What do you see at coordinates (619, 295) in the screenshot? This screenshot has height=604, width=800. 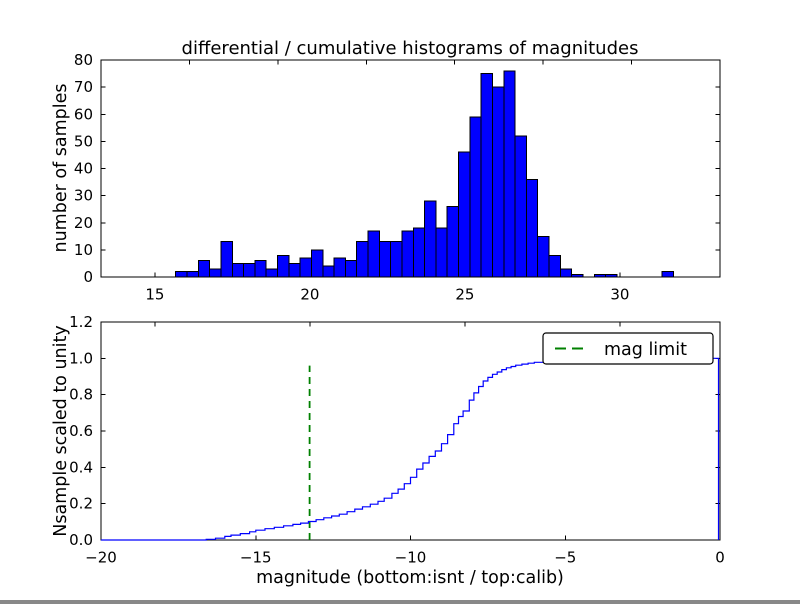 I see `x-tick-label: 30` at bounding box center [619, 295].